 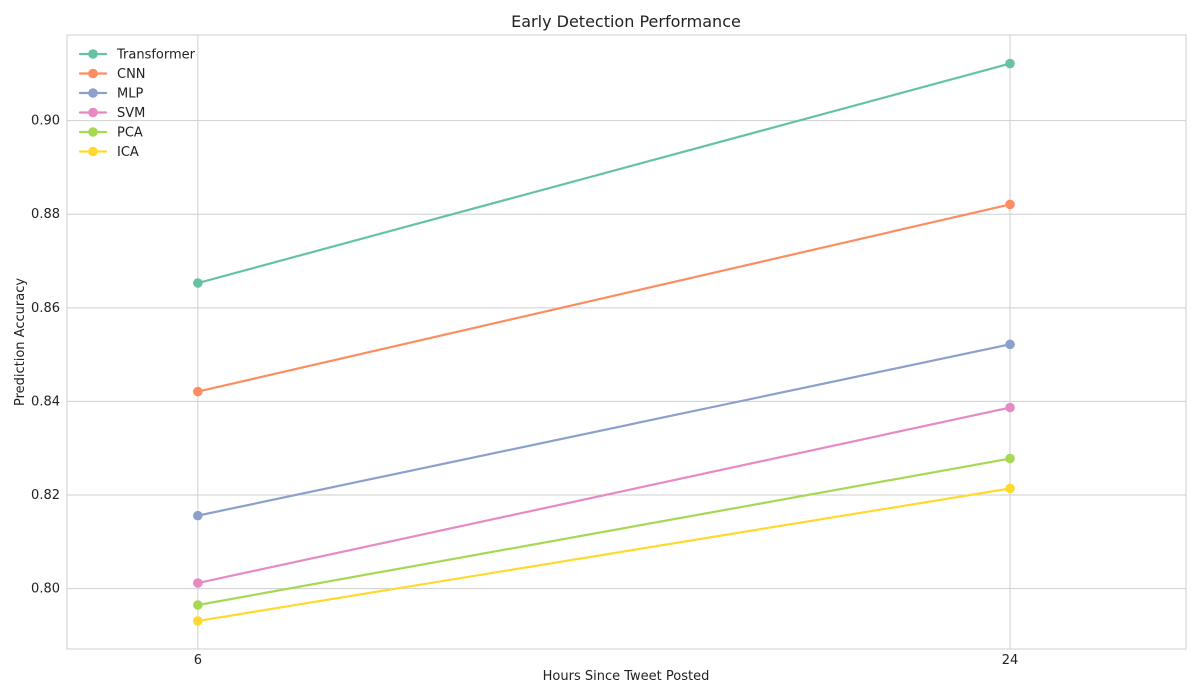 I want to click on legend-label: SVM, so click(x=131, y=113).